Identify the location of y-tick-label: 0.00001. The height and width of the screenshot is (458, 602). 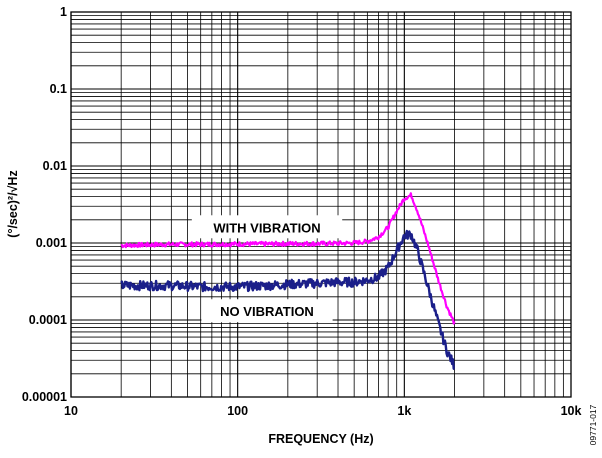
(44, 397).